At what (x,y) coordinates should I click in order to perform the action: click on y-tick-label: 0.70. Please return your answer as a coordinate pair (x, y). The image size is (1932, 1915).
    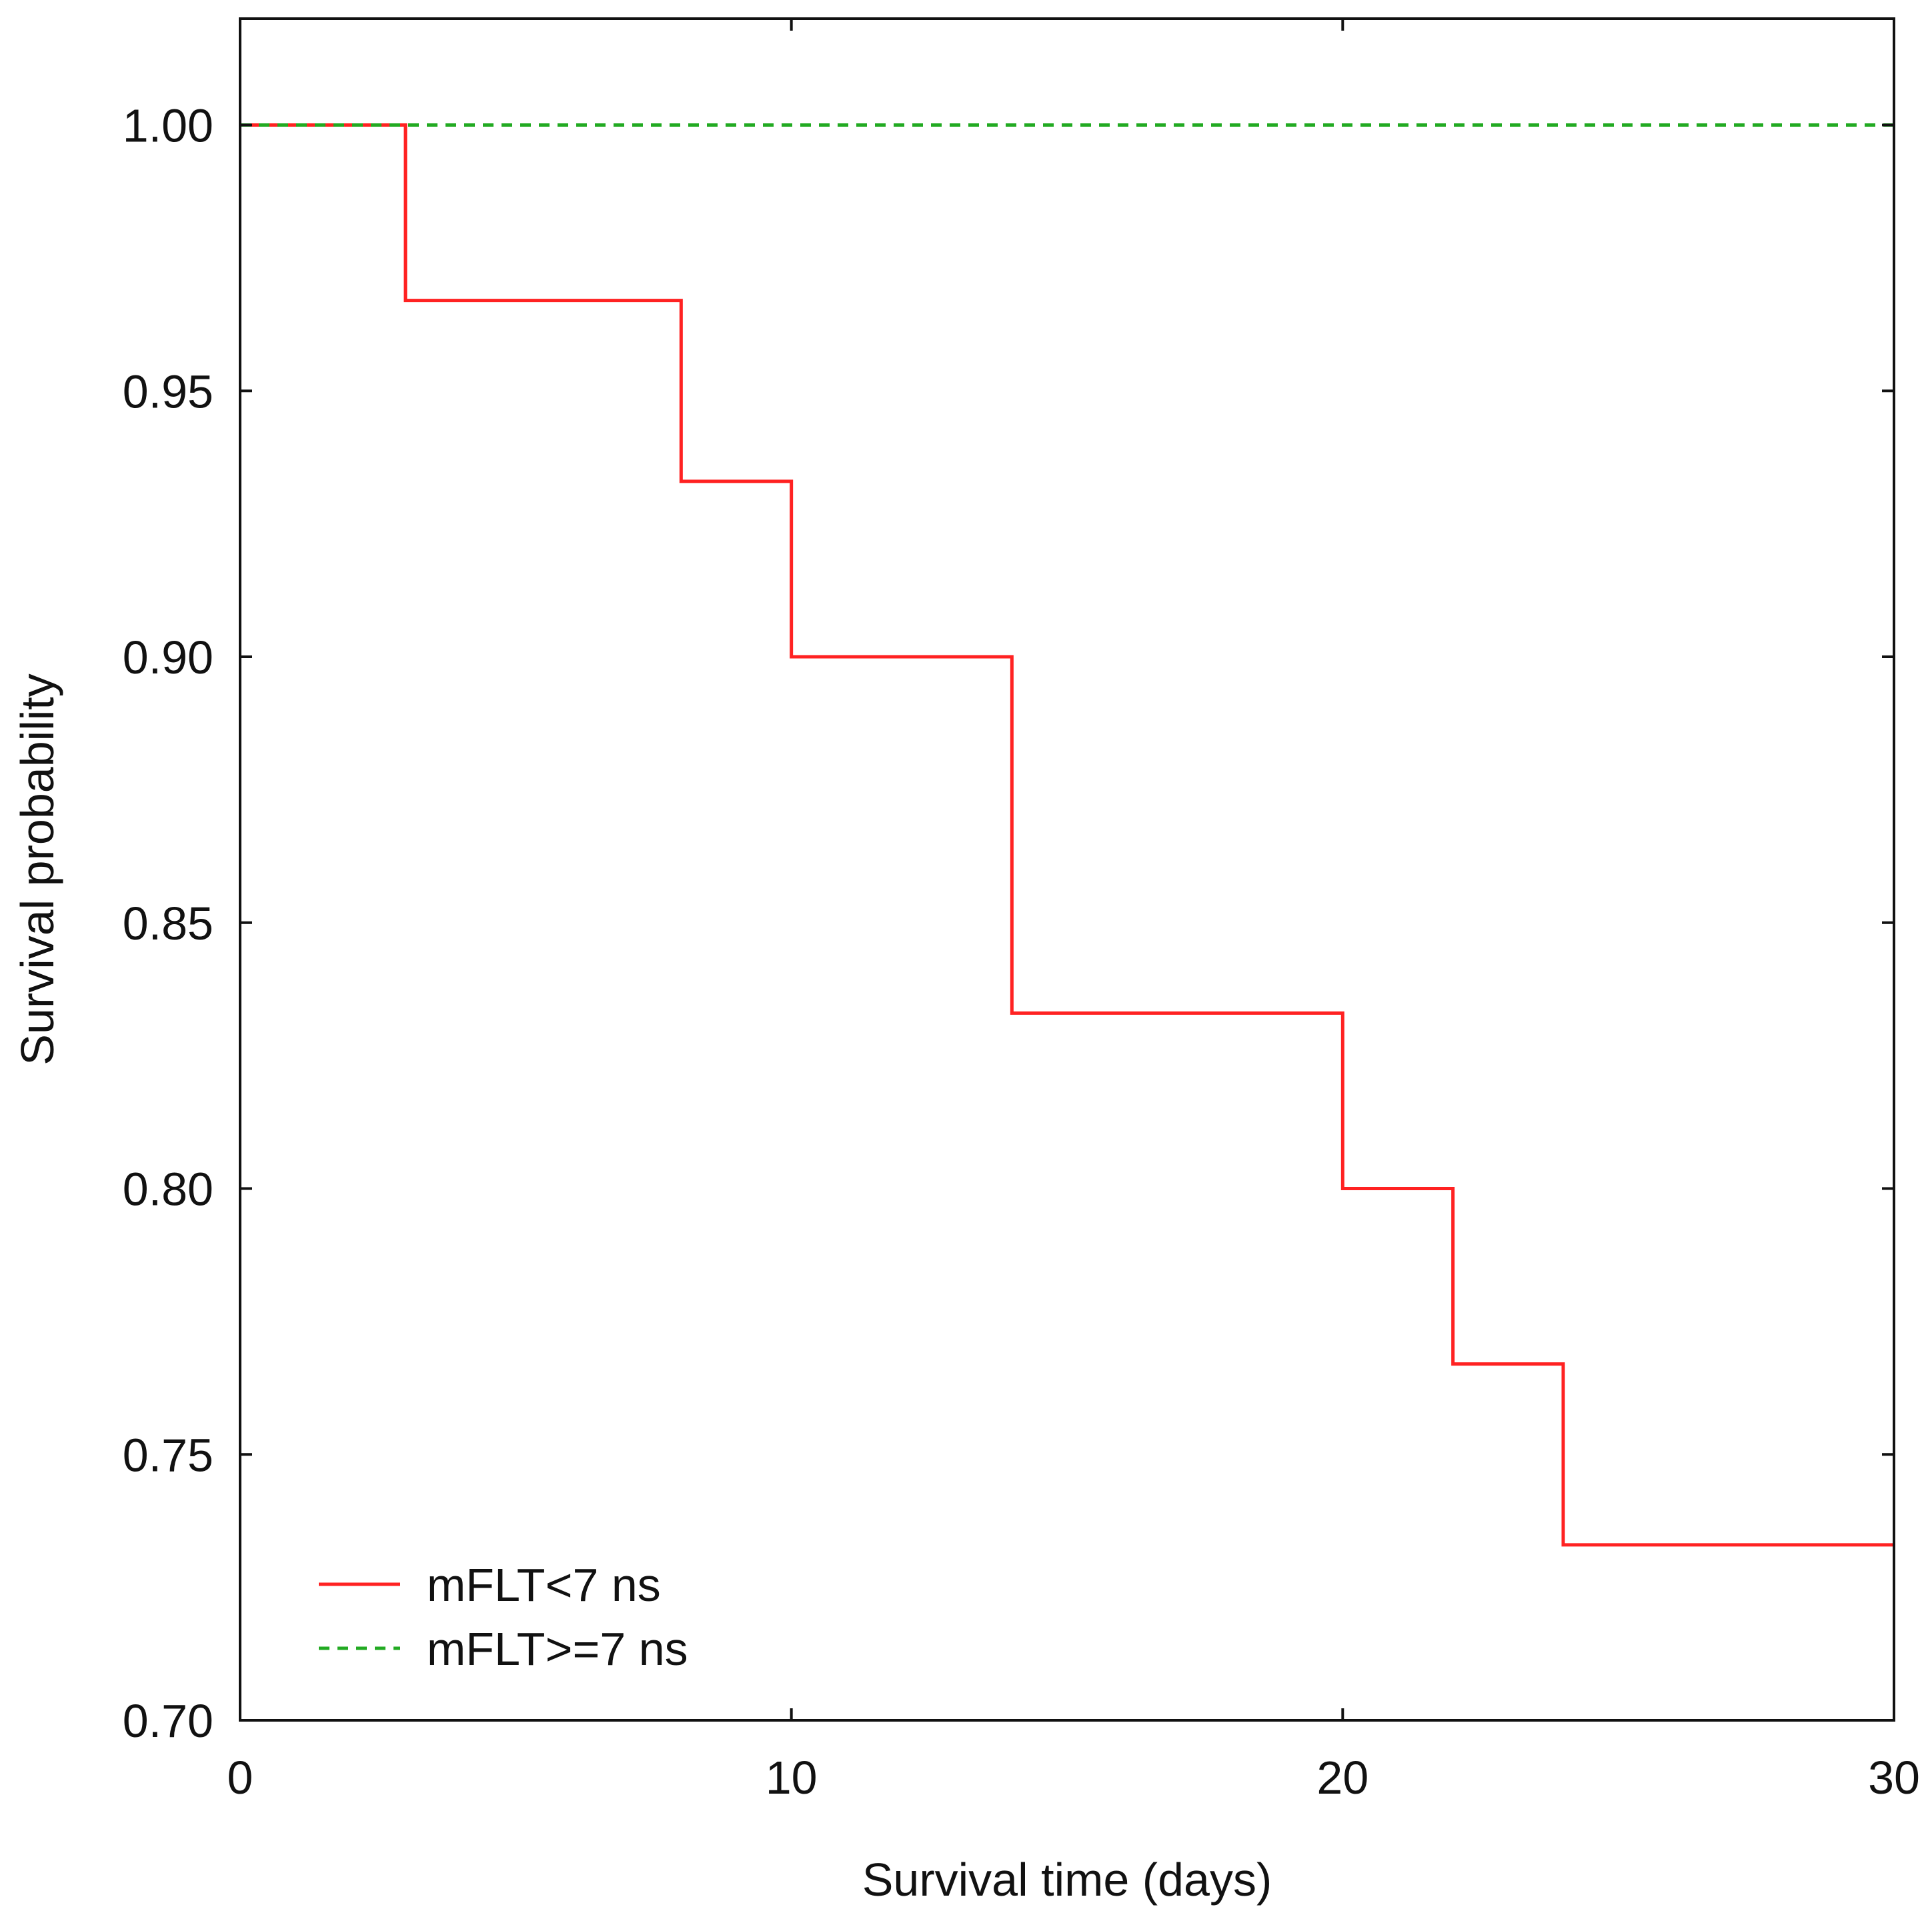
    Looking at the image, I should click on (168, 1721).